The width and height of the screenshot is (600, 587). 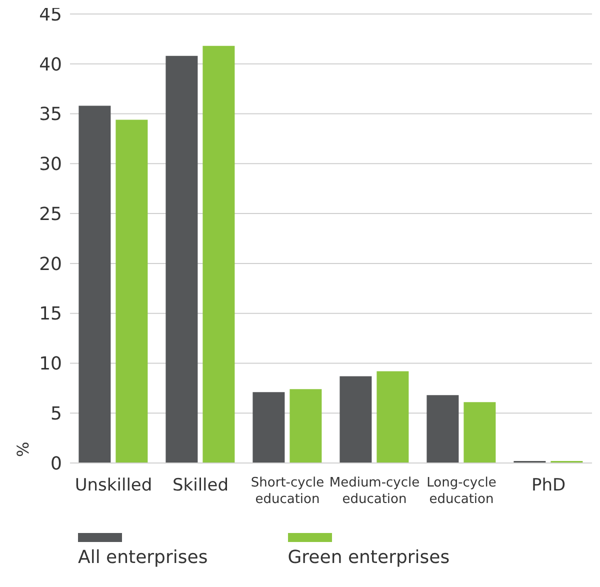 I want to click on y-axis-title: %, so click(x=22, y=449).